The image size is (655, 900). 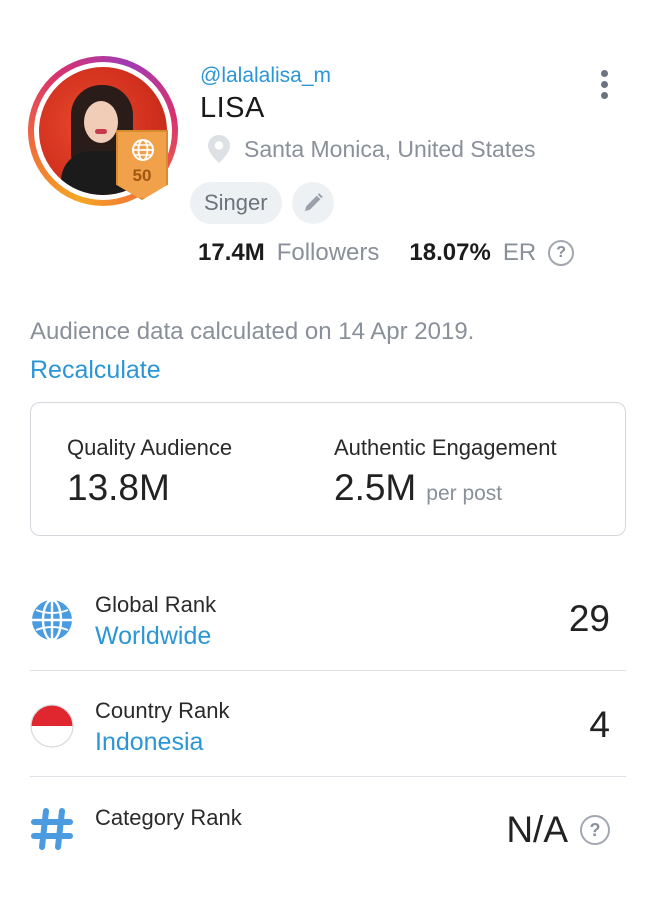 I want to click on category-rank-row: Category Rank N/A ?, so click(x=328, y=852).